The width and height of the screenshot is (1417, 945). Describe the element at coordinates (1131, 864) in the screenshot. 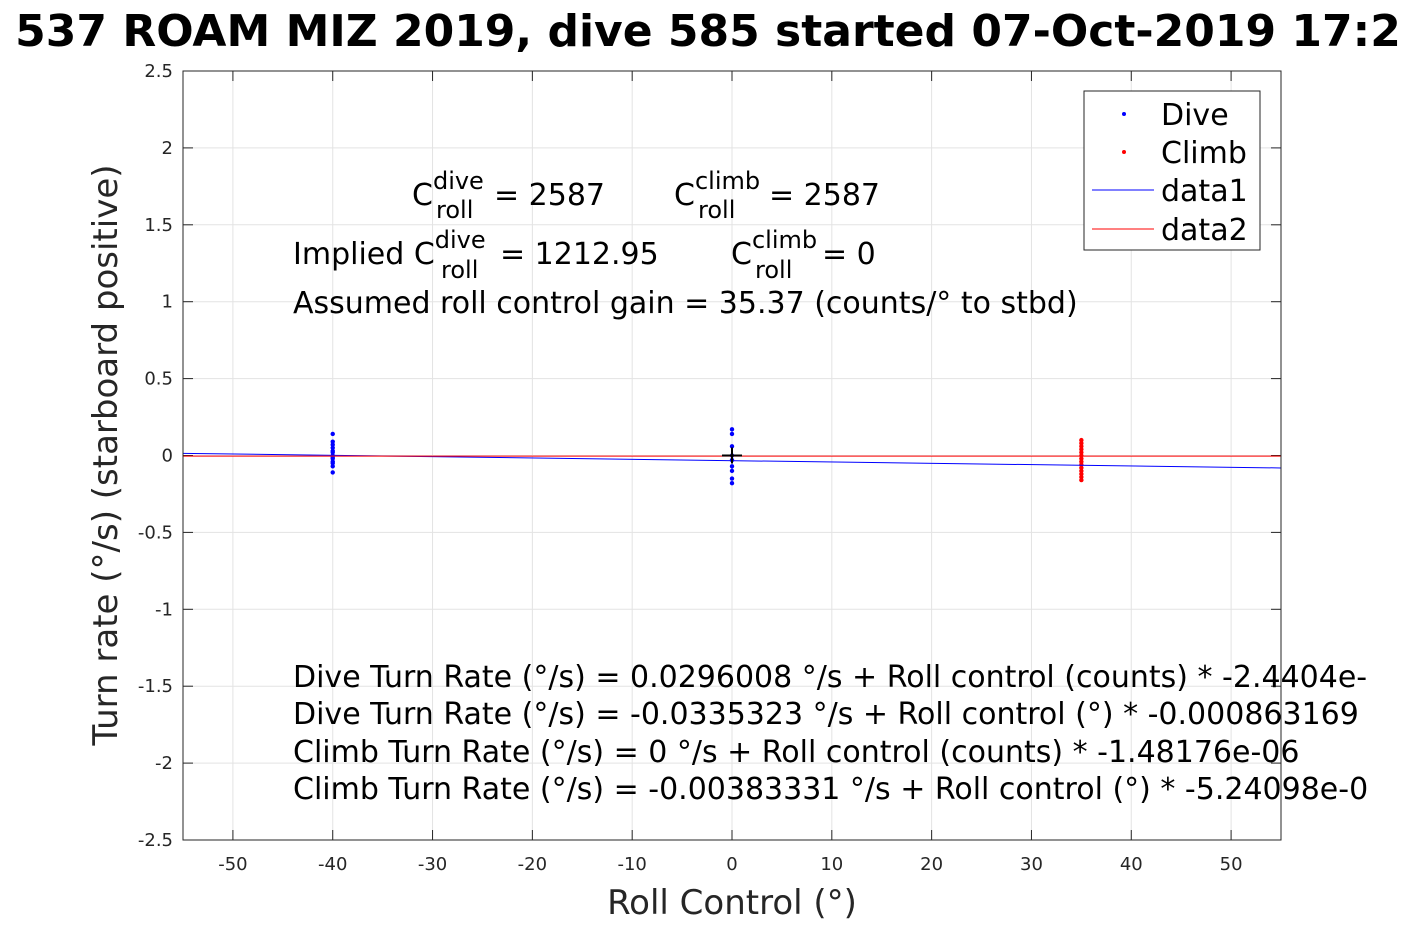

I see `x-tick-label: 40` at that location.